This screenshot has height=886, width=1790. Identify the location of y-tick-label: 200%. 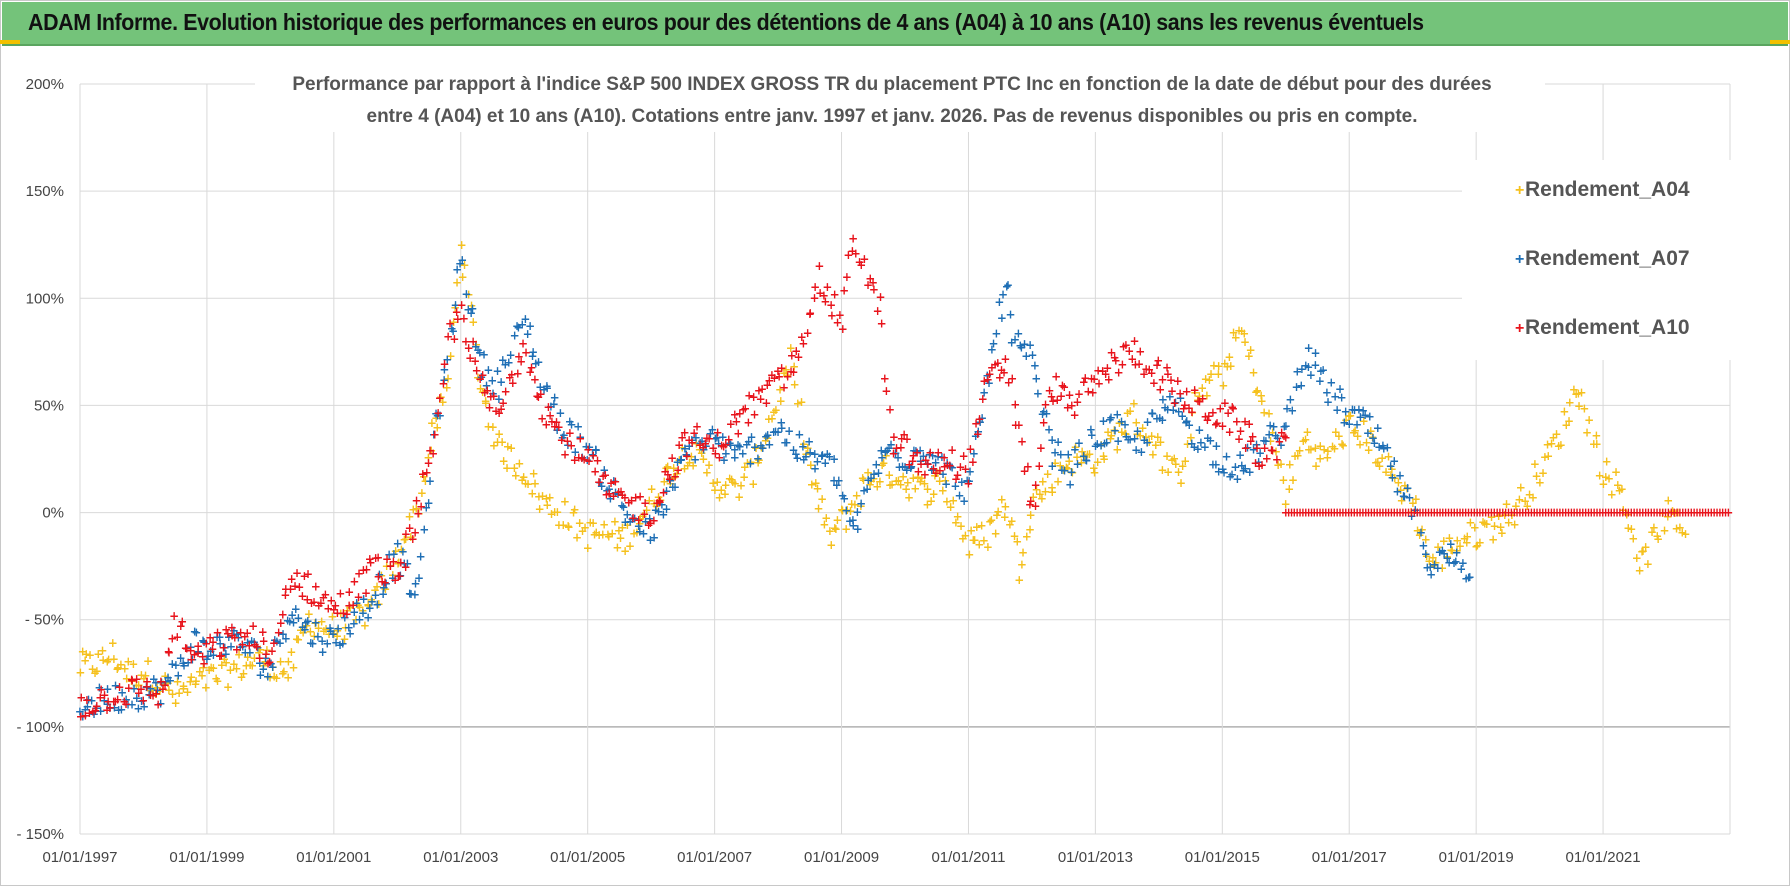
(45, 84).